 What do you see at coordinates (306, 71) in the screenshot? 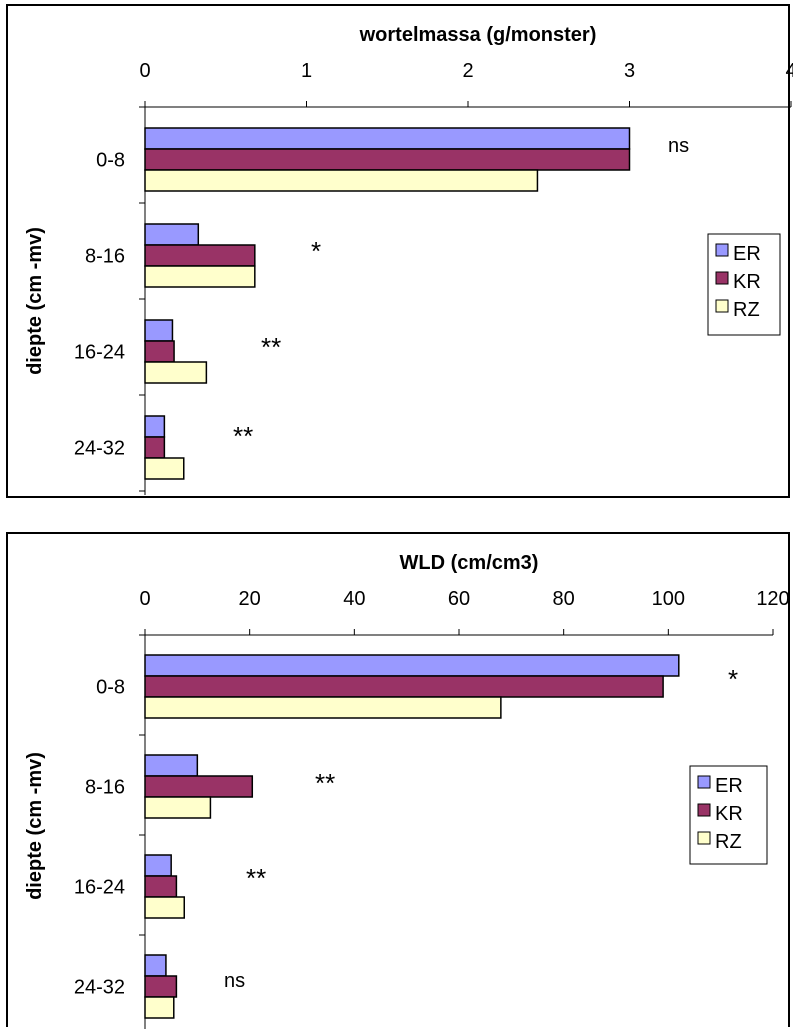
I see `x-tick-label: 1` at bounding box center [306, 71].